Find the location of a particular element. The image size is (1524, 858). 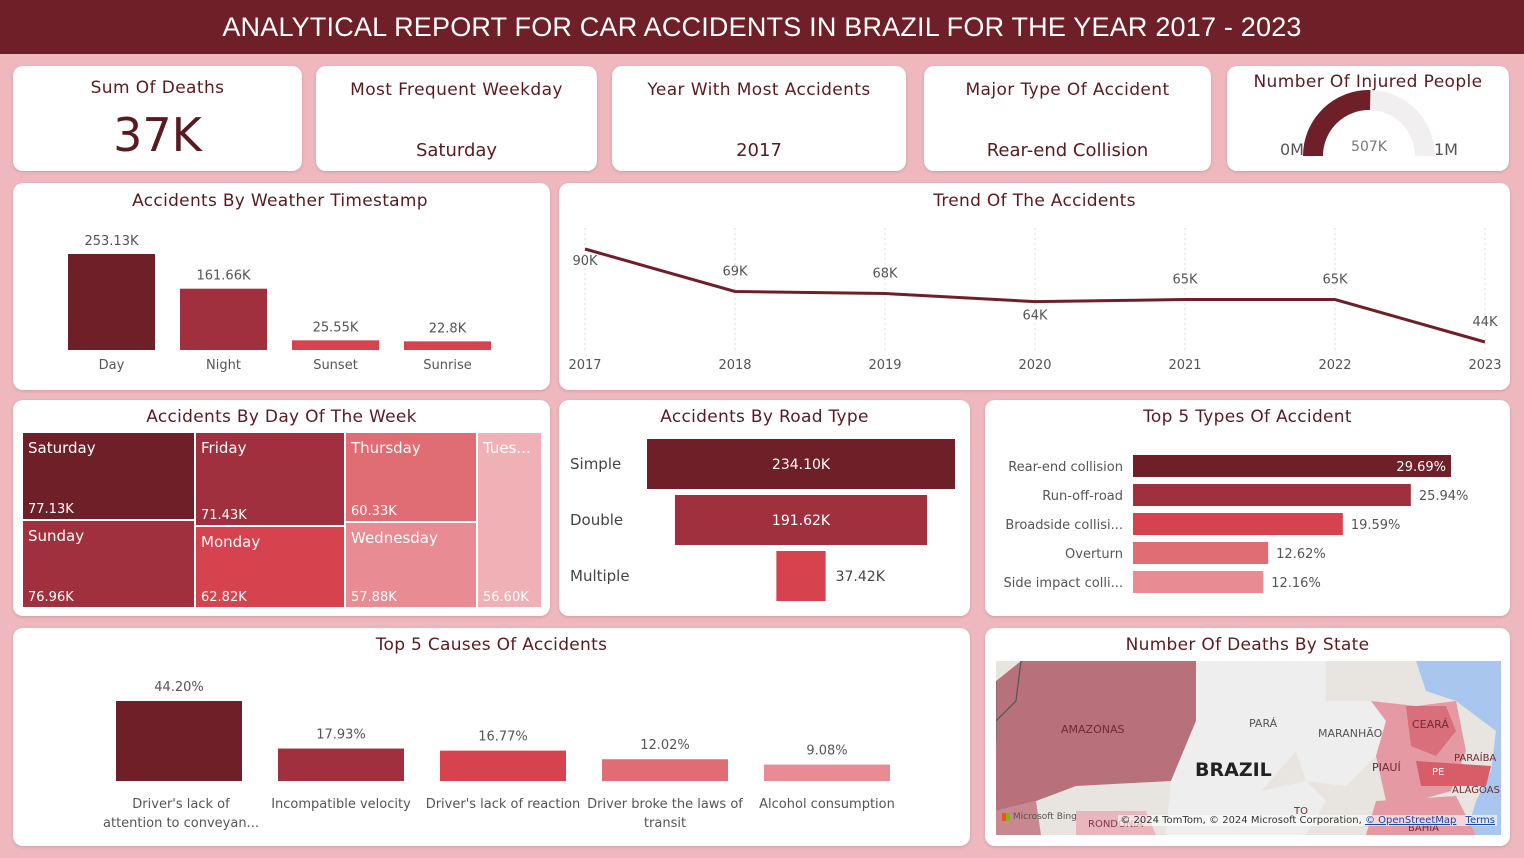

bing-label: Microsoft Bing is located at coordinates (1044, 817).